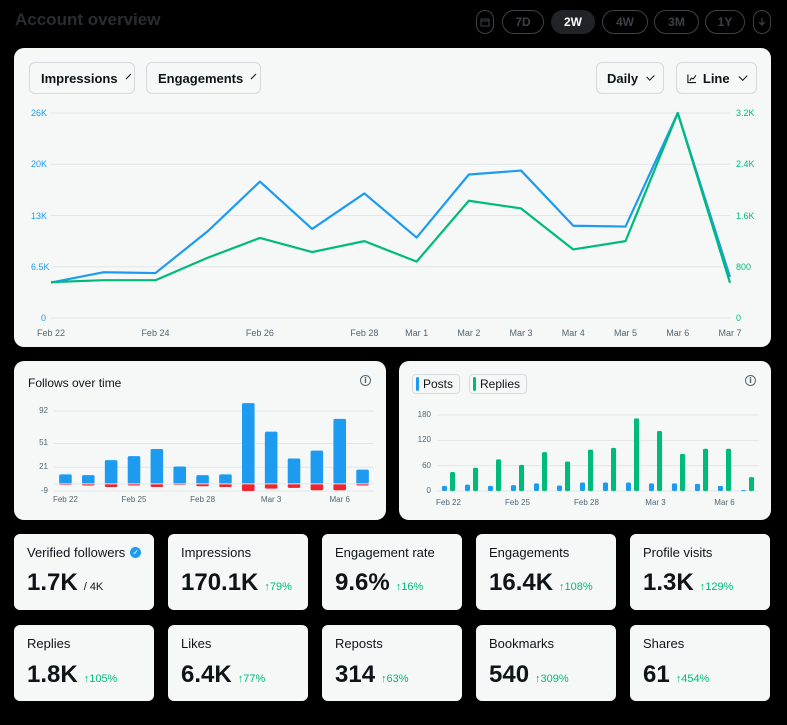 The image size is (787, 725). Describe the element at coordinates (417, 333) in the screenshot. I see `x-tick-label: Mar 1` at that location.